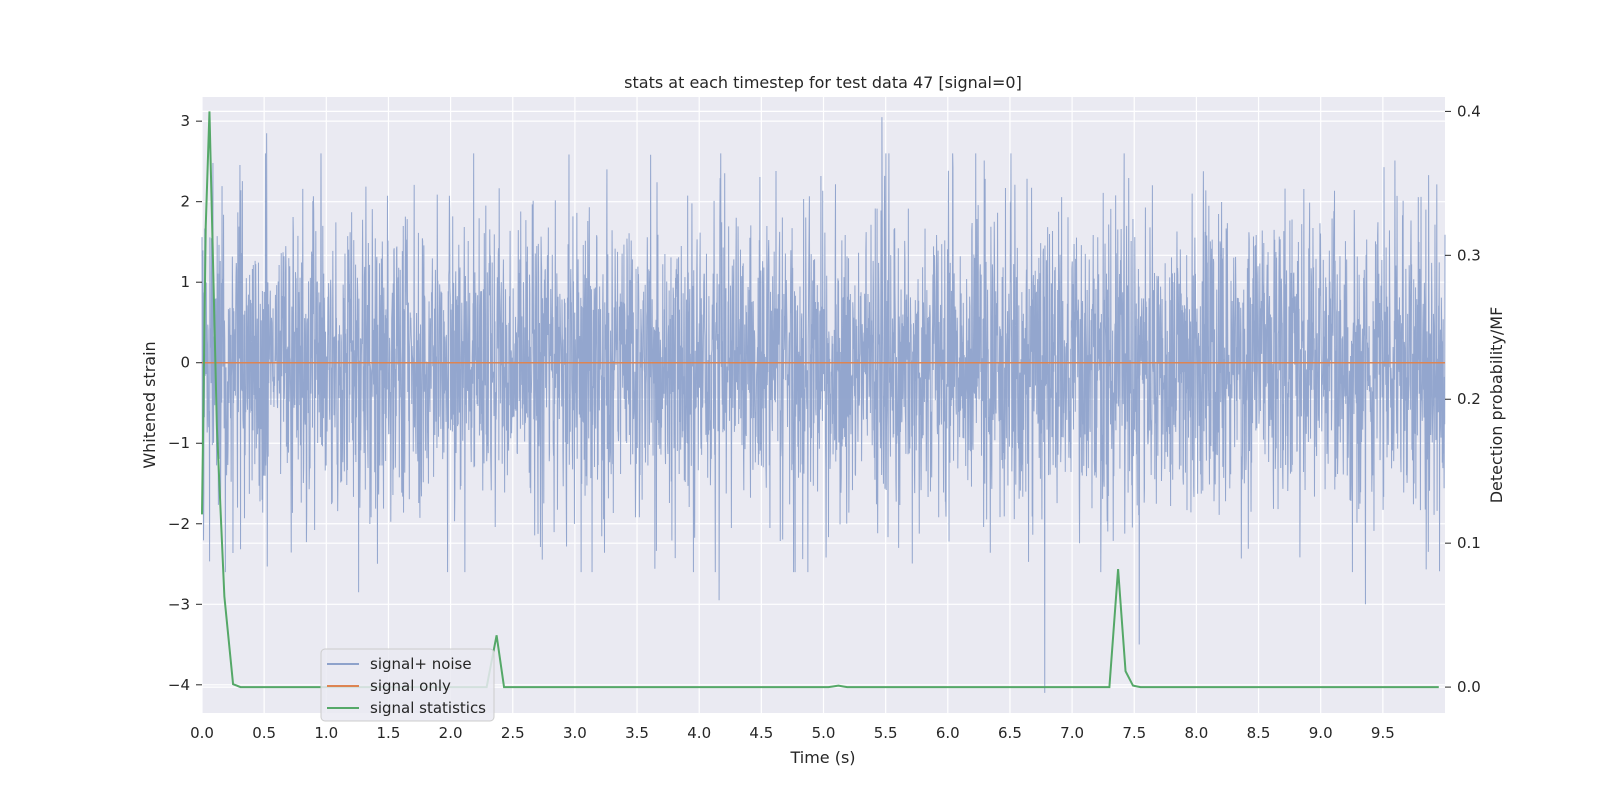 The width and height of the screenshot is (1600, 800). Describe the element at coordinates (513, 733) in the screenshot. I see `x-tick-label: 2.5` at that location.